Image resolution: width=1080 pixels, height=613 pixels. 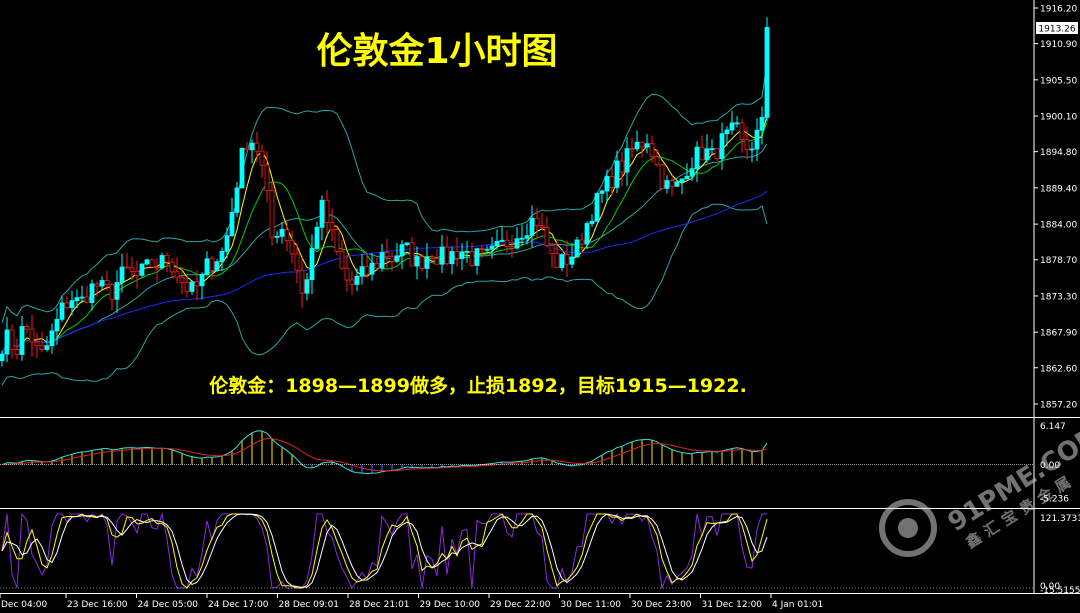 I want to click on time-tick-label: 4 Jan 01:01, so click(x=797, y=605).